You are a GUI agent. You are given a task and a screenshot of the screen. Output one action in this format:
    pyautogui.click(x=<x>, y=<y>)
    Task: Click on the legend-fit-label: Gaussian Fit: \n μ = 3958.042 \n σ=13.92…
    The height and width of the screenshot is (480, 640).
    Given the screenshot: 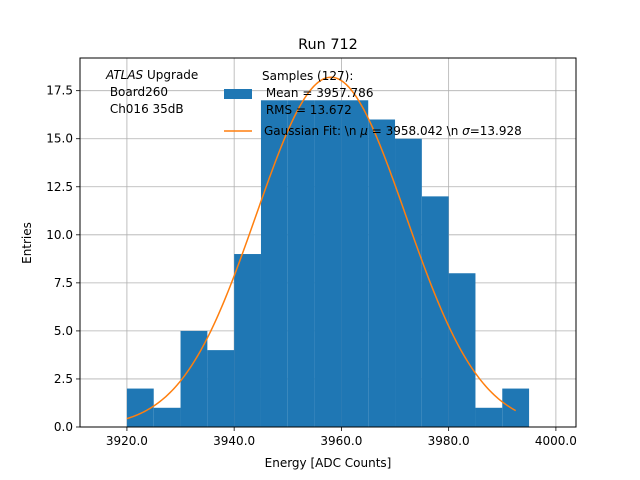 What is the action you would take?
    pyautogui.click(x=393, y=131)
    